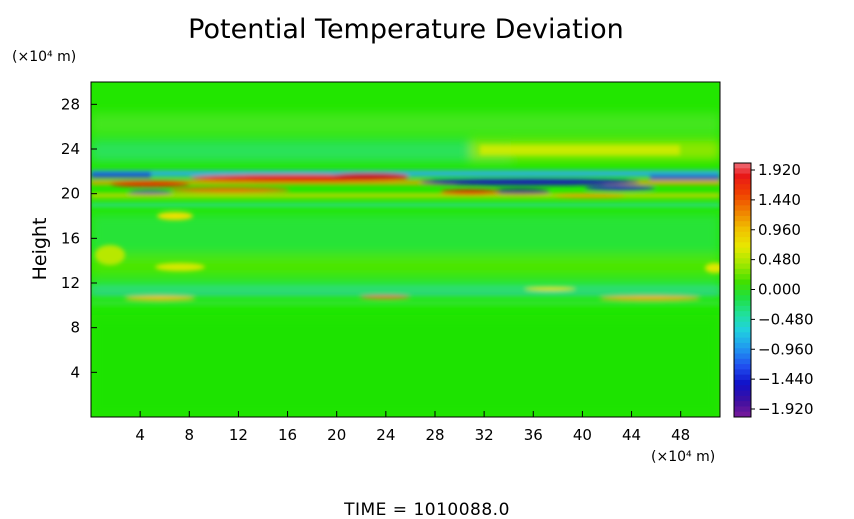  Describe the element at coordinates (238, 435) in the screenshot. I see `x-tick-label: 12` at that location.